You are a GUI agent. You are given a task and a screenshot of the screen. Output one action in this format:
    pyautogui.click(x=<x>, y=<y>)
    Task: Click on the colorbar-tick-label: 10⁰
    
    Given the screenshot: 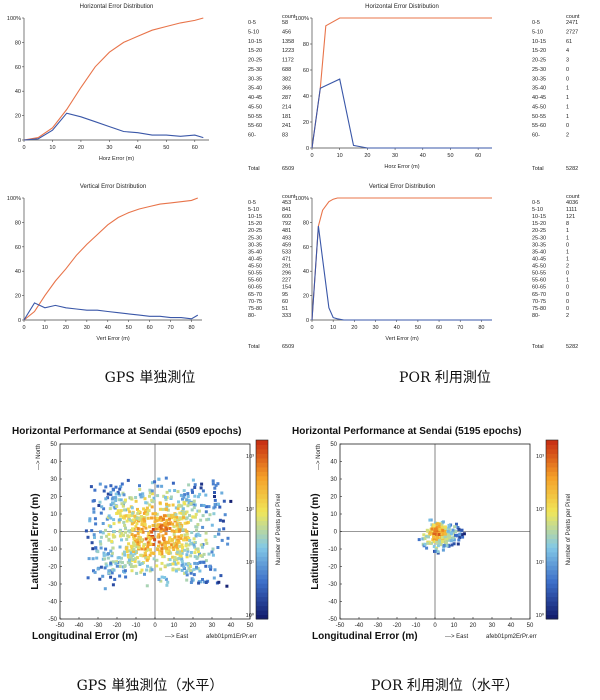 What is the action you would take?
    pyautogui.click(x=540, y=615)
    